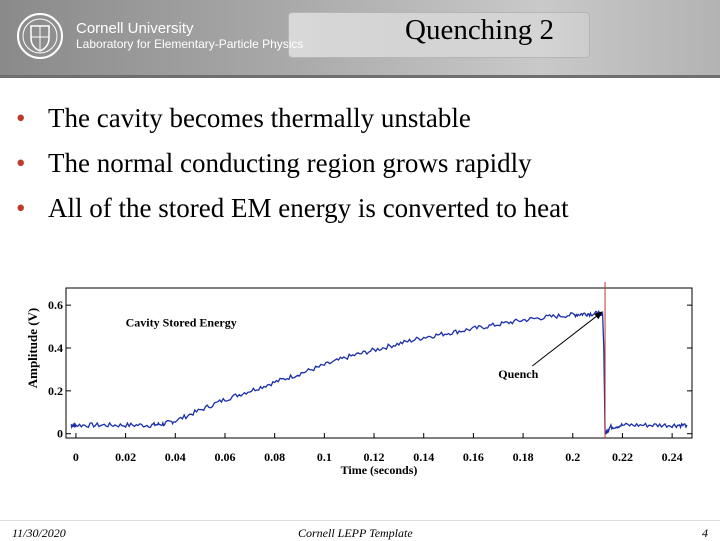 The image size is (720, 541). Describe the element at coordinates (324, 457) in the screenshot. I see `x-tick-label: 0.1` at that location.